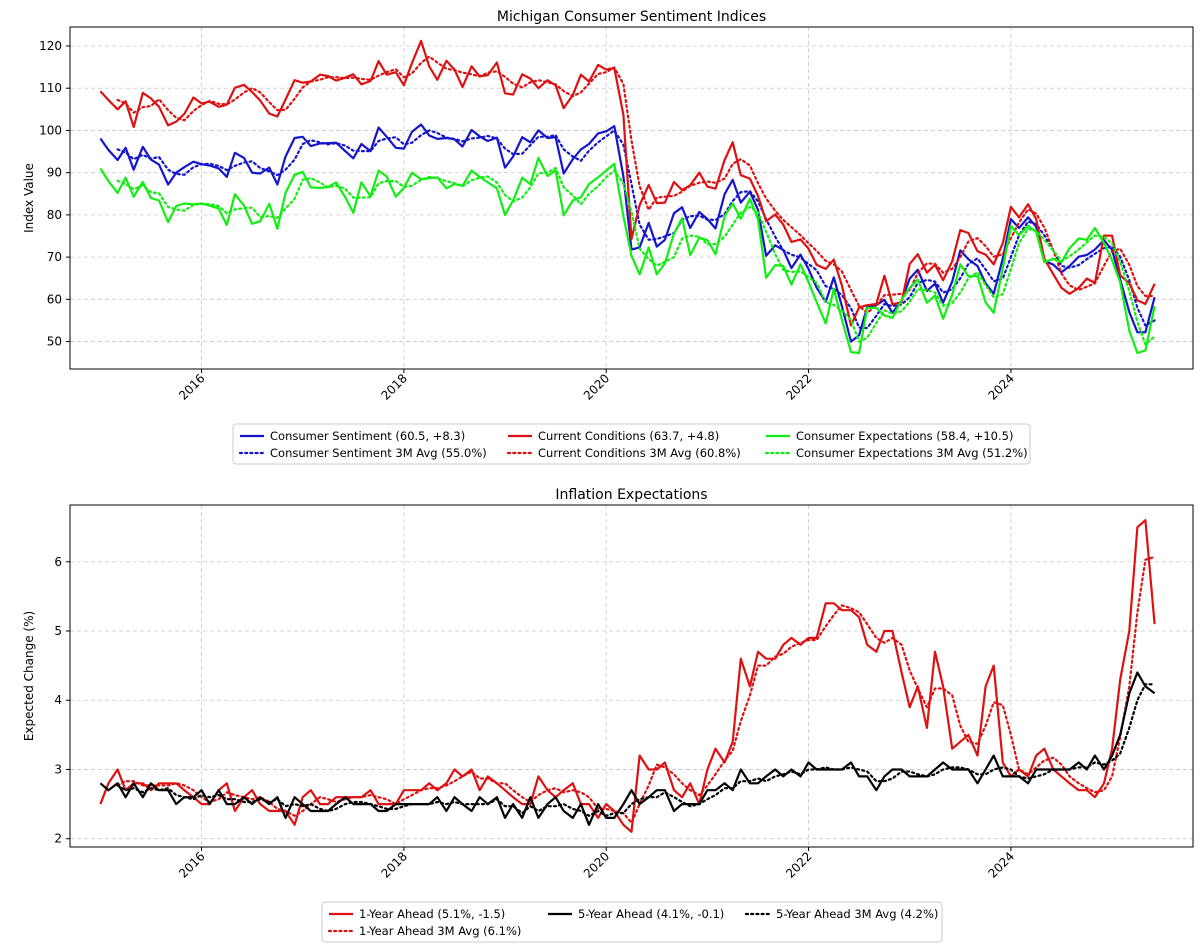 The image size is (1200, 952). I want to click on y-tick-label: 100, so click(50, 130).